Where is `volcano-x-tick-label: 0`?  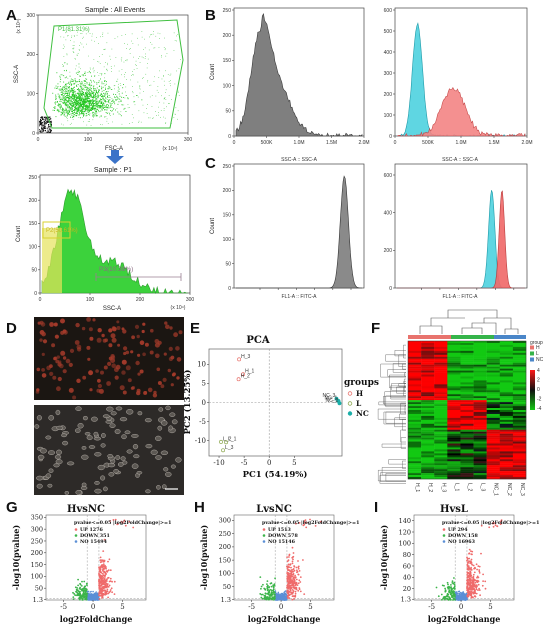
volcano-x-tick-label: 0 is located at coordinates (93, 607).